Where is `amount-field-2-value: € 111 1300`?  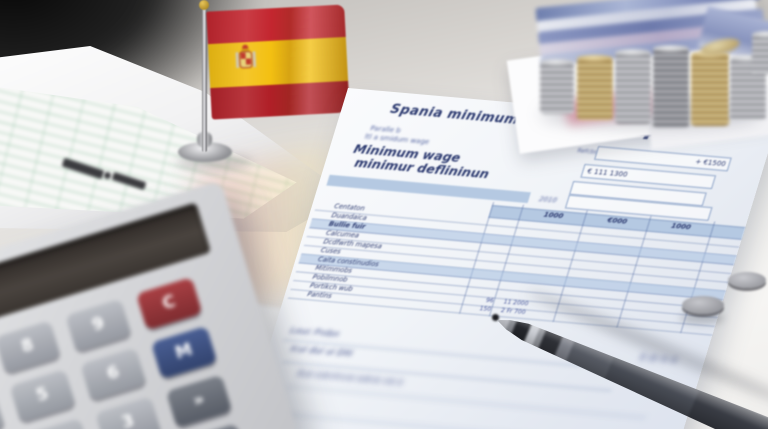 amount-field-2-value: € 111 1300 is located at coordinates (607, 173).